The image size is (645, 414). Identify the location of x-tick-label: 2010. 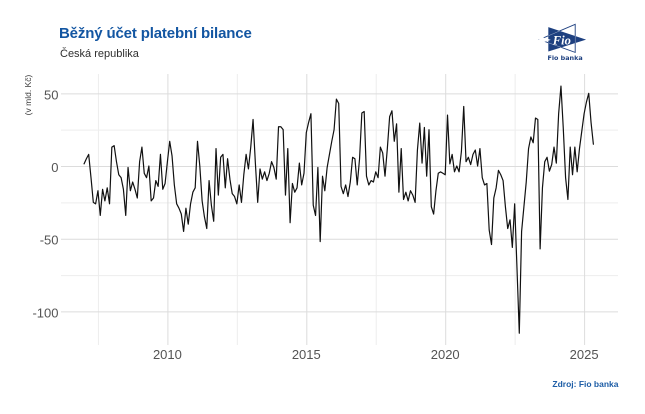
(167, 354).